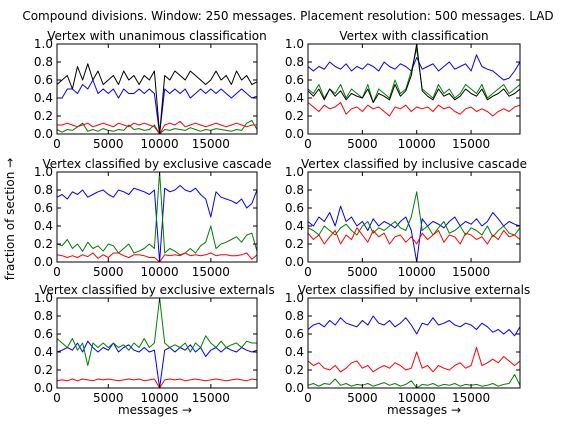  What do you see at coordinates (156, 164) in the screenshot?
I see `subplot-title: Vertex classified by exclusive cascade` at bounding box center [156, 164].